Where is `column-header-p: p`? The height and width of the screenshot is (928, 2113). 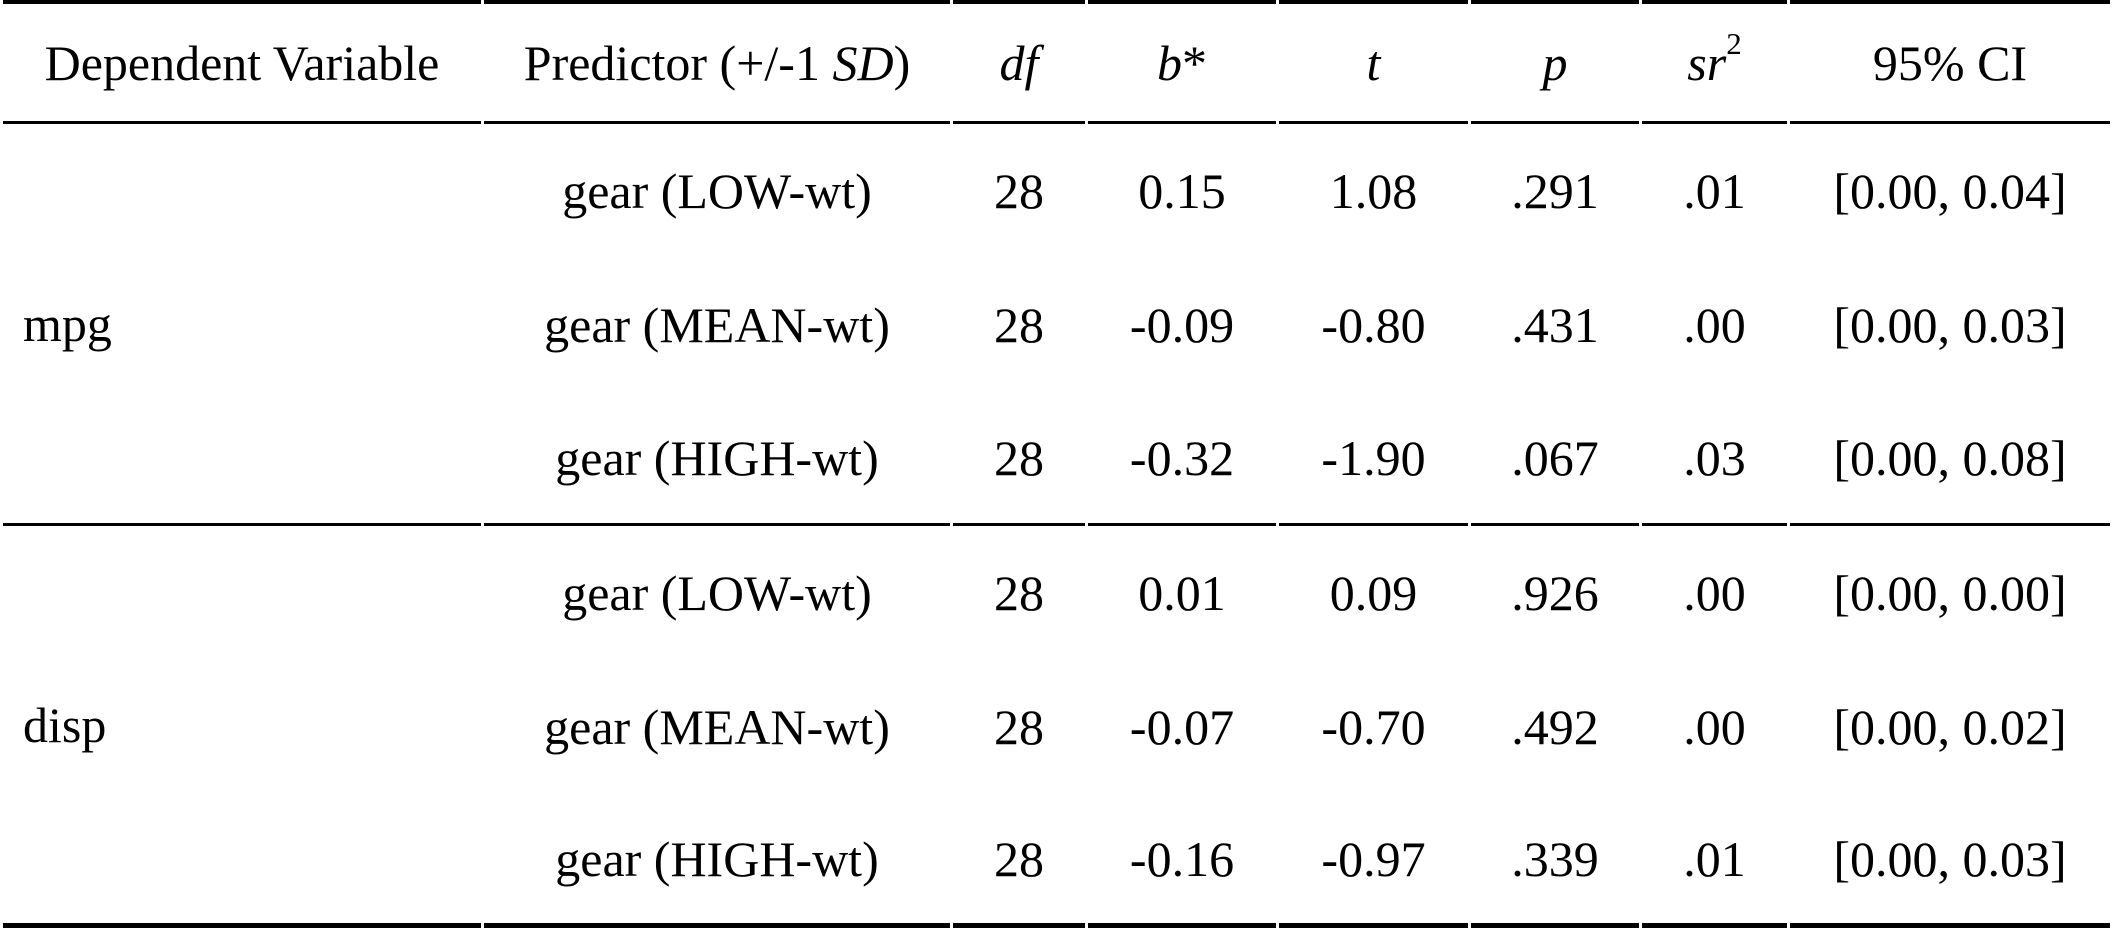
column-header-p: p is located at coordinates (1555, 62).